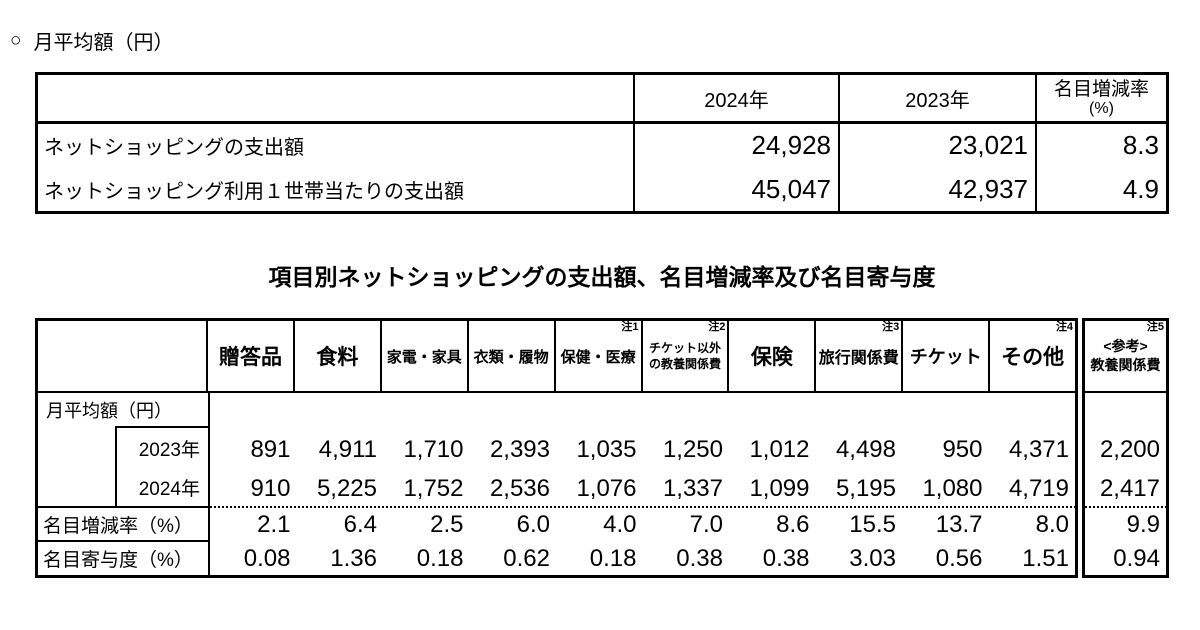  Describe the element at coordinates (161, 466) in the screenshot. I see `detail-year-box: 2023年 2024年` at that location.